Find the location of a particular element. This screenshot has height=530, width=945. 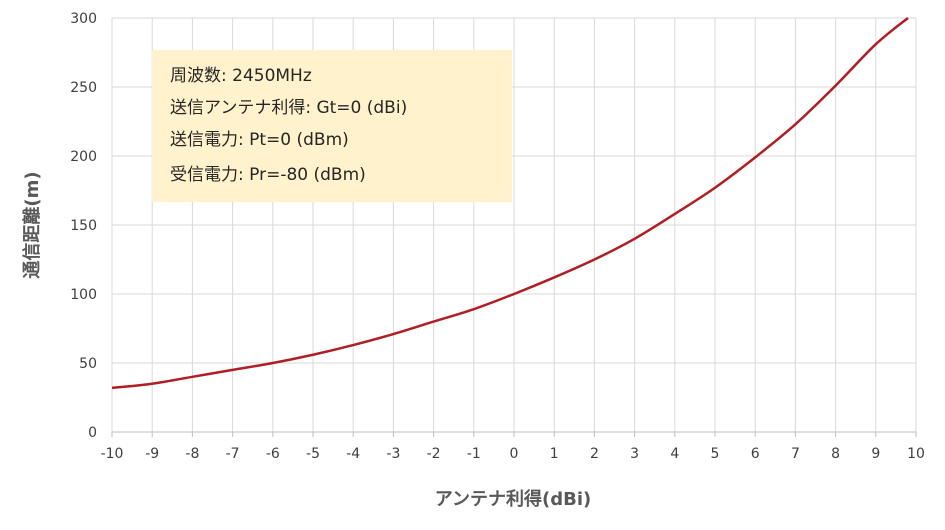

y-tick-label: 150 is located at coordinates (83, 226).